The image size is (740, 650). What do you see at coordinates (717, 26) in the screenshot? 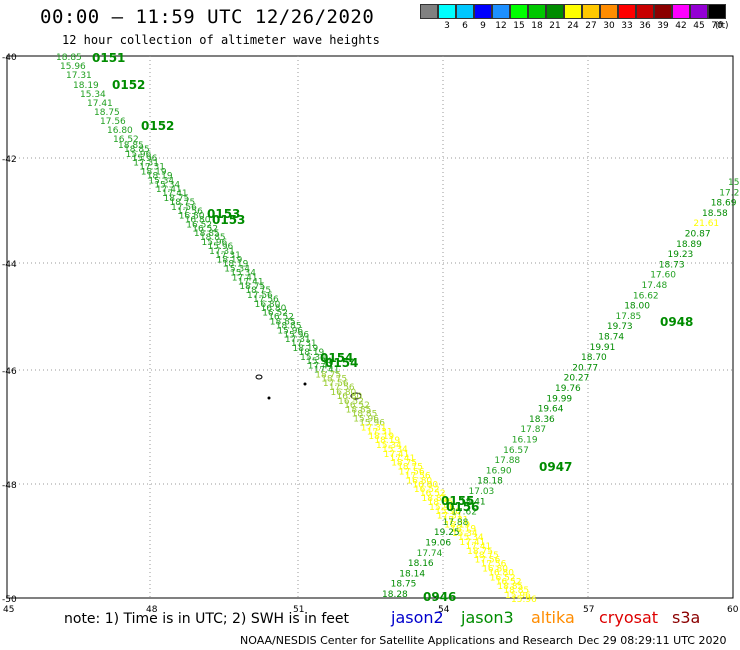
I see `legend-label: 70` at bounding box center [717, 26].